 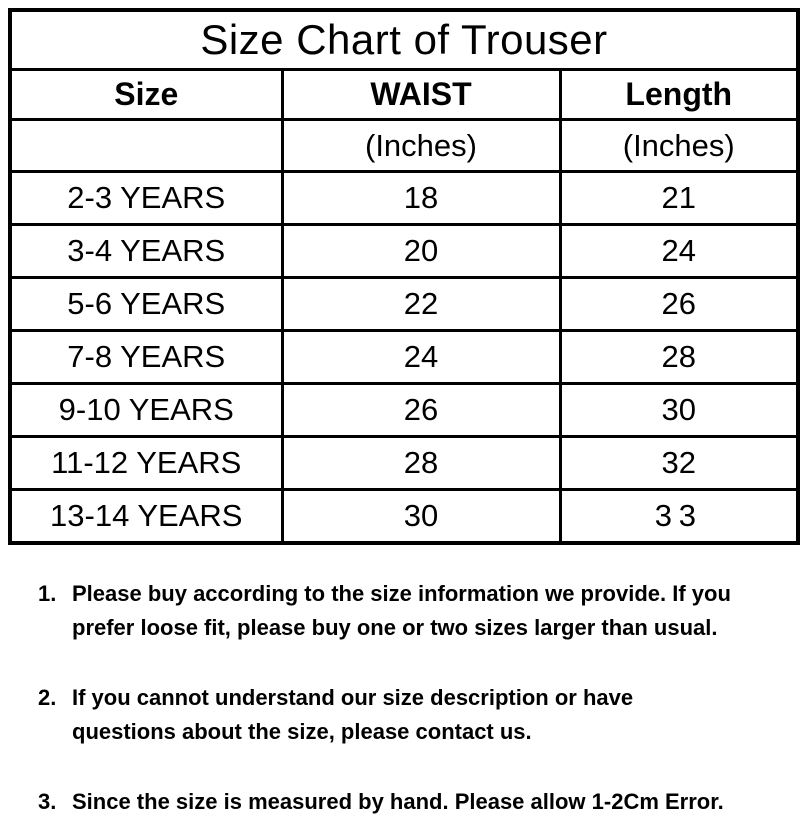 I want to click on waist-cell: 30, so click(x=421, y=516).